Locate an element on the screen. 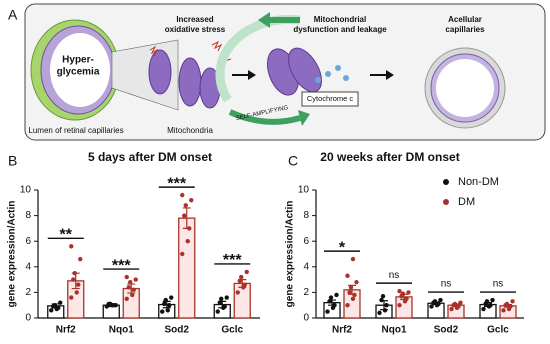  panel-label: A is located at coordinates (13, 15).